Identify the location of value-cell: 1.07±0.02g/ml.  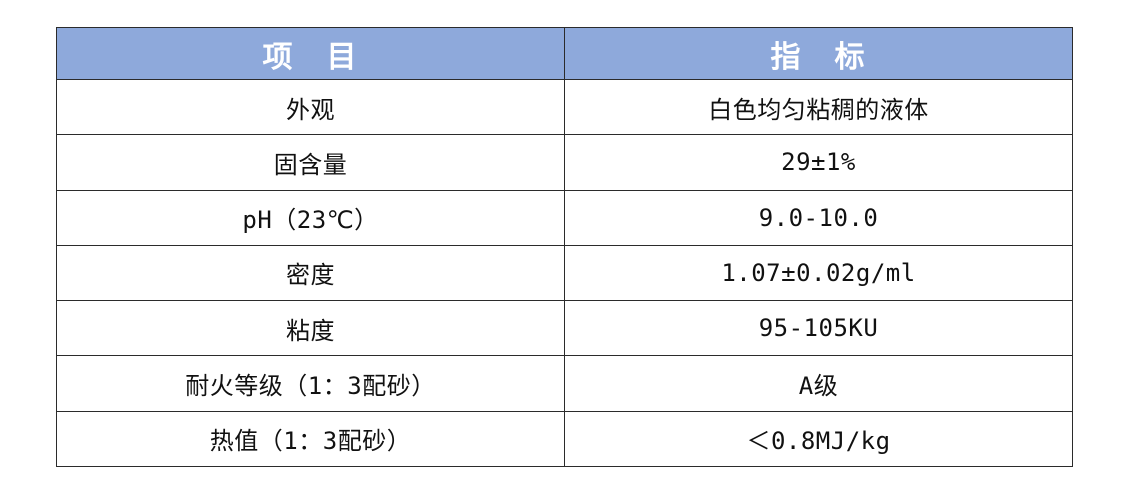
(818, 273).